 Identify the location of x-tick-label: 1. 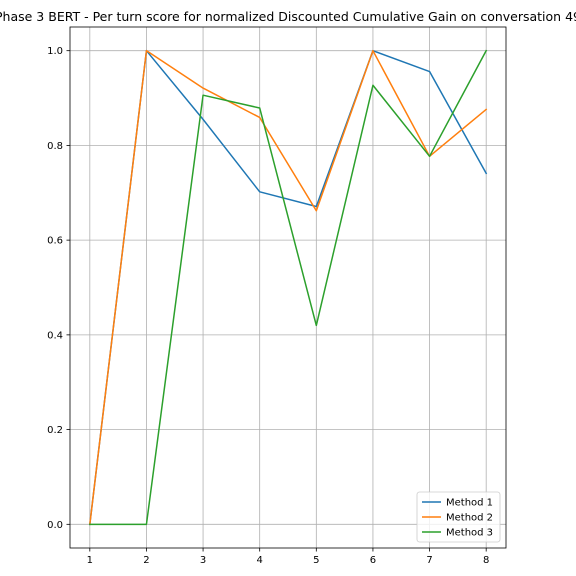
(90, 560).